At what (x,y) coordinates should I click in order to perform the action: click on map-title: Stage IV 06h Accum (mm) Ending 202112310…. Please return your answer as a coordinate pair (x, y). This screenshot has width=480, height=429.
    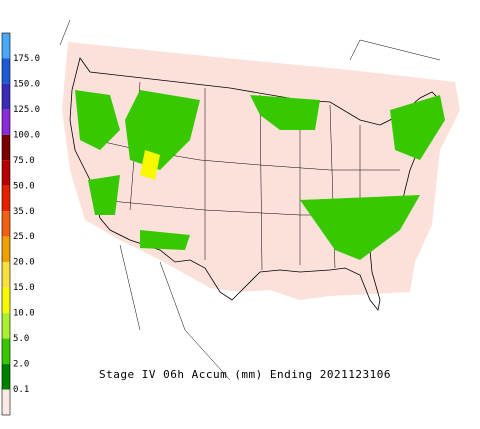
    Looking at the image, I should click on (245, 374).